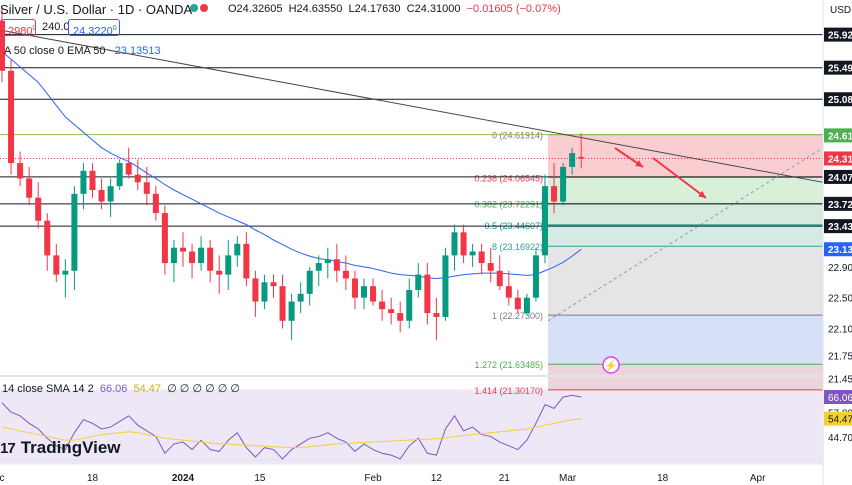 The height and width of the screenshot is (485, 852). What do you see at coordinates (679, 178) in the screenshot?
I see `projection-arrow` at bounding box center [679, 178].